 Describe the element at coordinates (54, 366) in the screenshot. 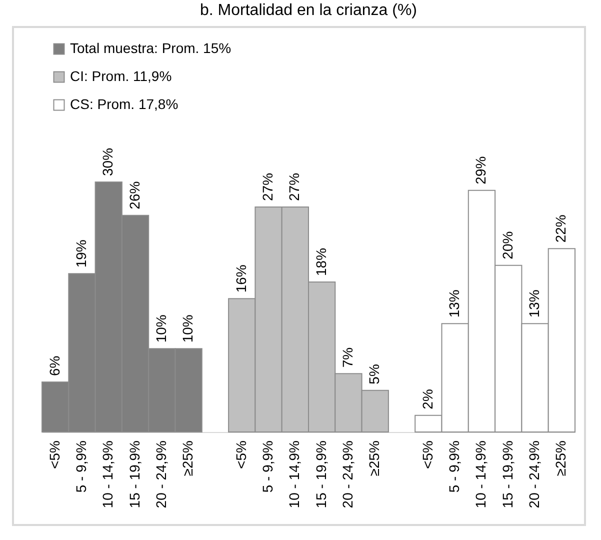

I see `data-label: 6%` at that location.